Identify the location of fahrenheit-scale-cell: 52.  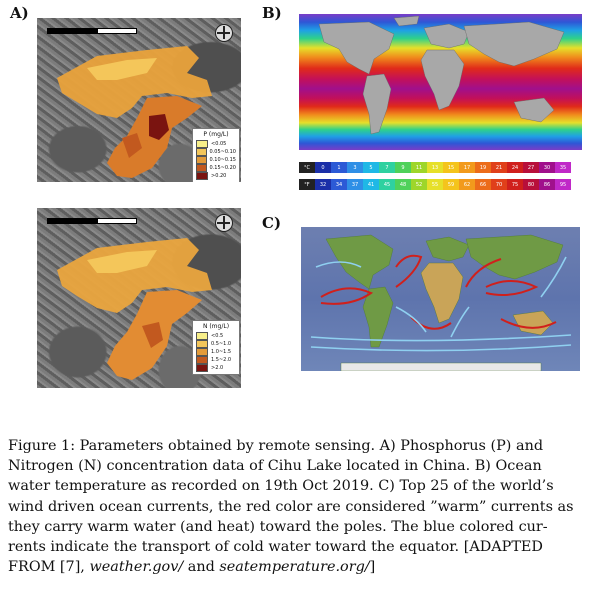
(419, 184).